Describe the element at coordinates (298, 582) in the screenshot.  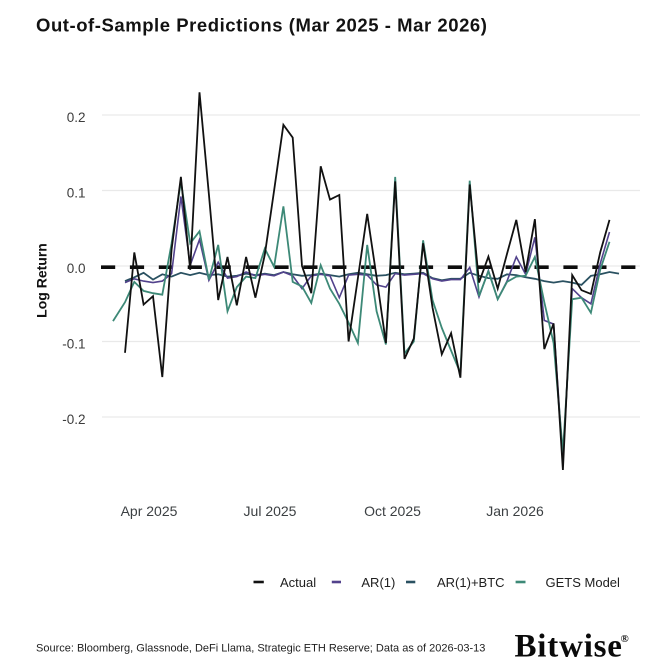
I see `svg-text: Actual` at that location.